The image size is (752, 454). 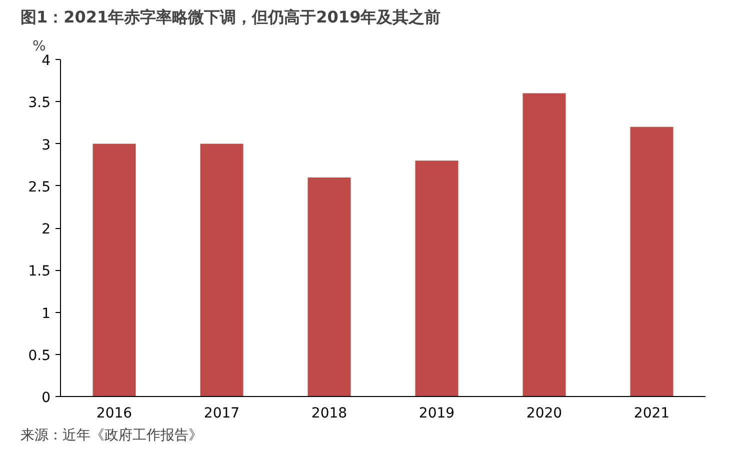 What do you see at coordinates (230, 17) in the screenshot?
I see `chart-title: 图1：2021年赤字率略微下调，但仍高于2019年及其之前` at bounding box center [230, 17].